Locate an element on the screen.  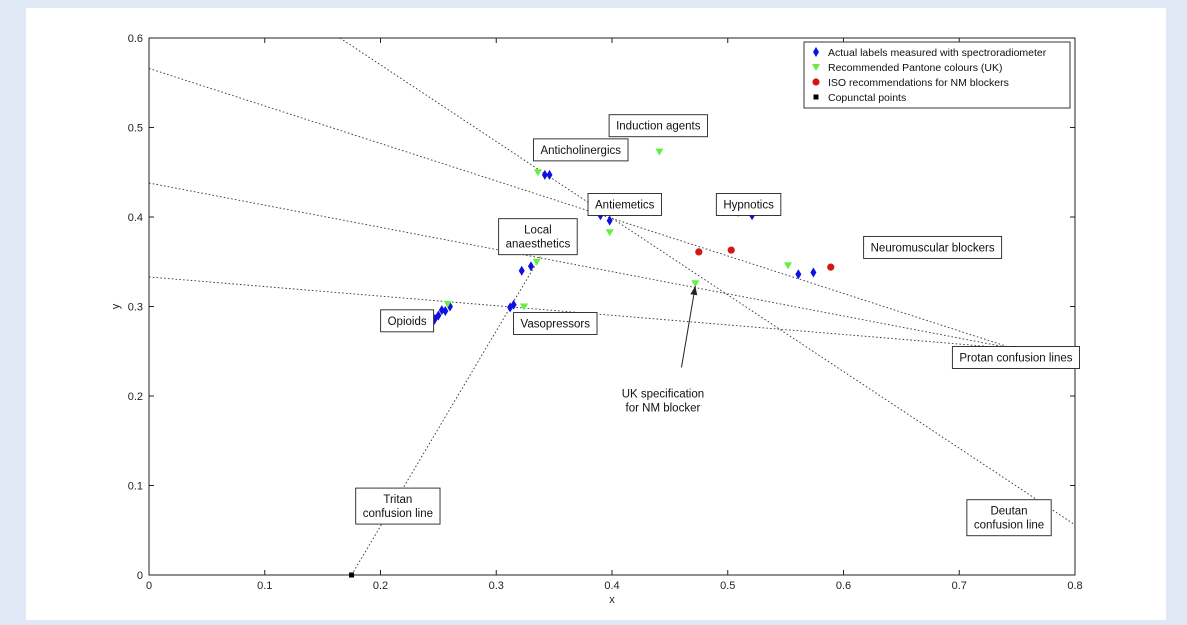
x-tick-label: 0.5 is located at coordinates (727, 586).